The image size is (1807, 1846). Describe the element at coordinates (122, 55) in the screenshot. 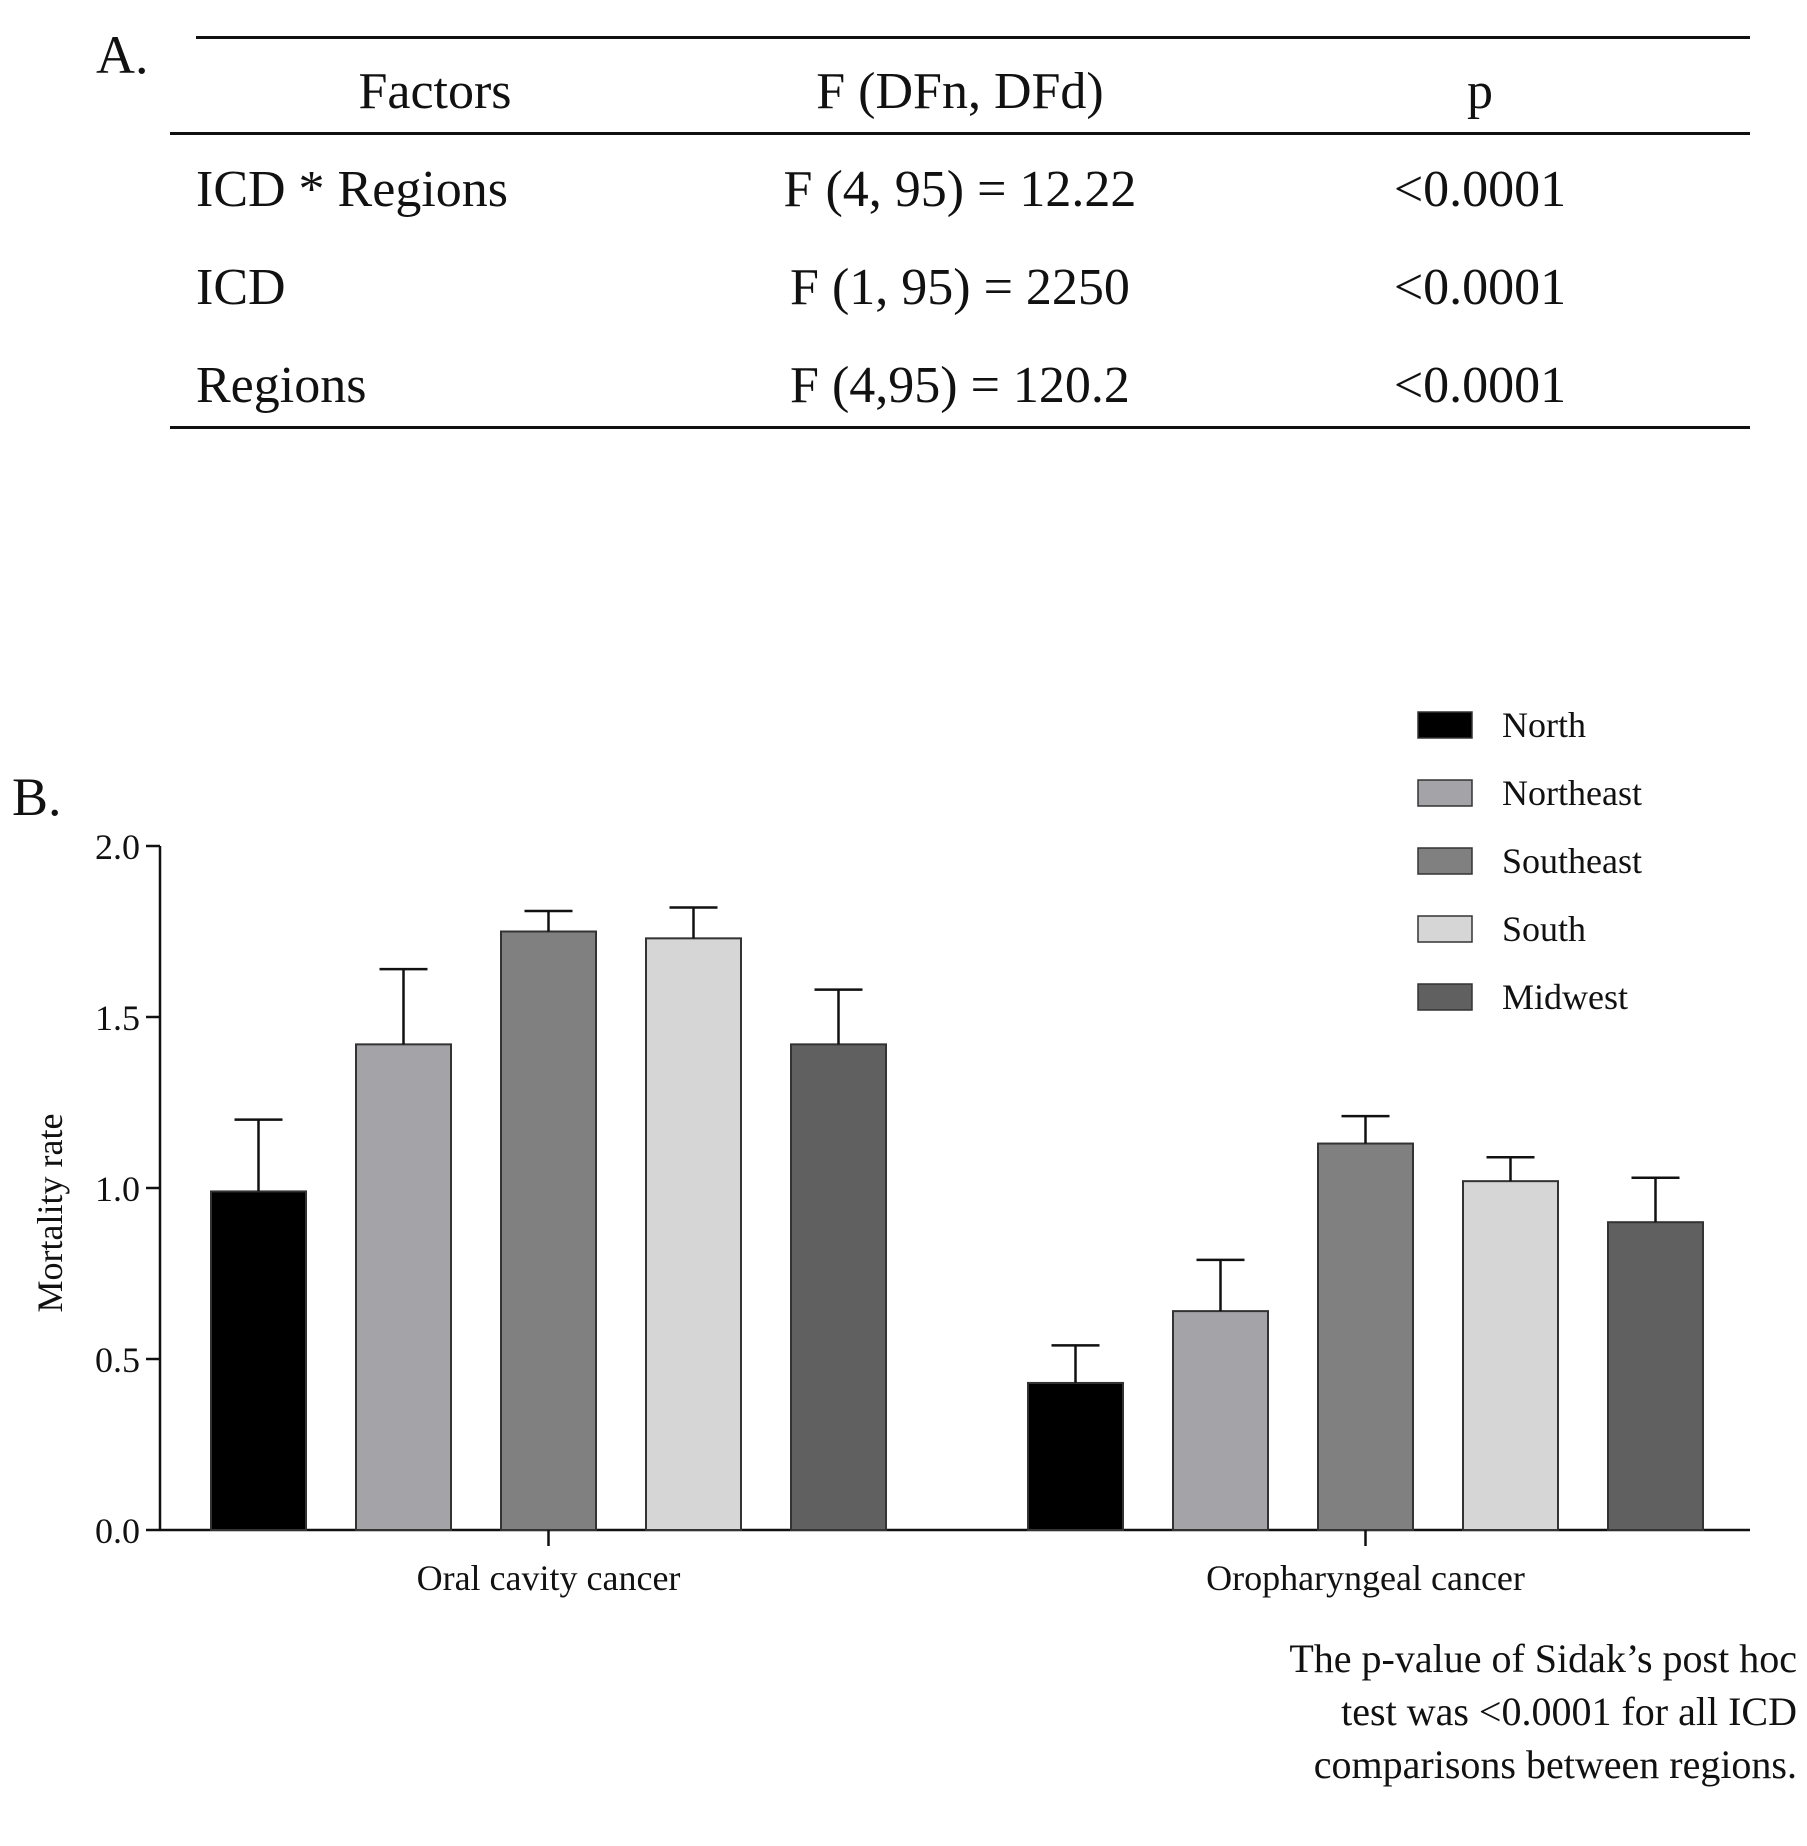

I see `panel-a-label: A.` at that location.